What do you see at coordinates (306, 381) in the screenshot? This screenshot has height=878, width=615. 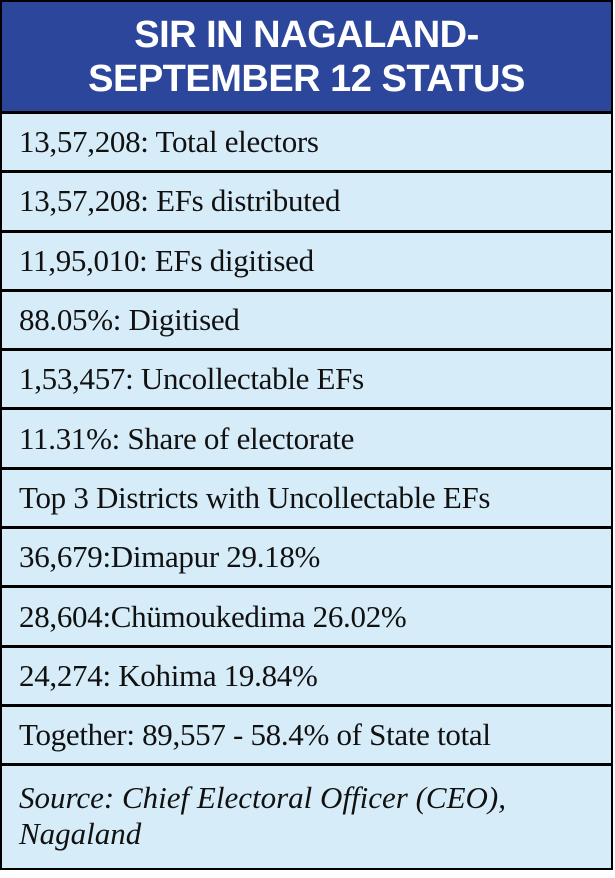 I see `stat-row-uncollectable-efs: 1,53,457: Uncollectable EFs` at bounding box center [306, 381].